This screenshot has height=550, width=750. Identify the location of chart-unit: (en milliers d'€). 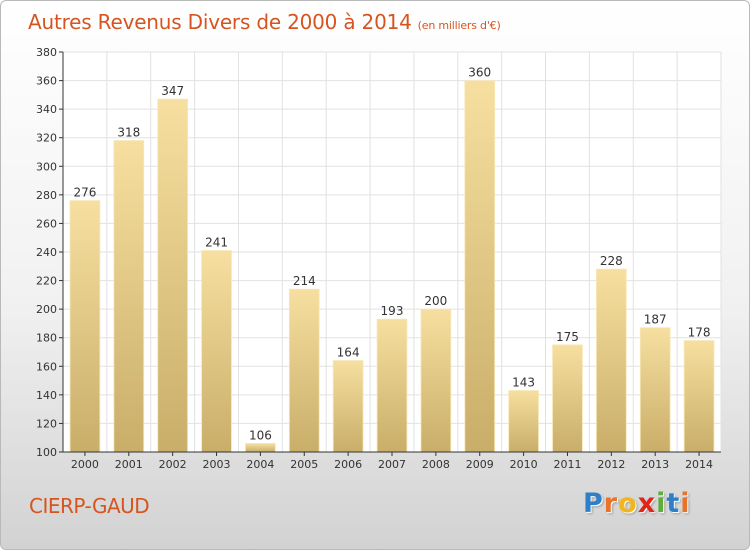
(459, 25).